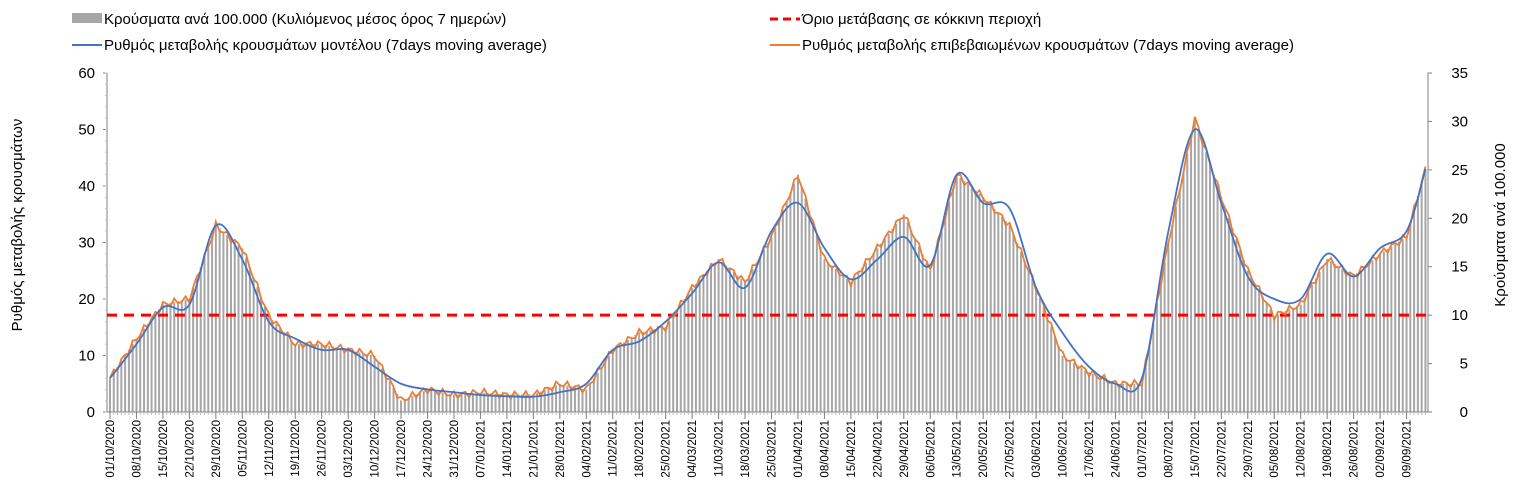 The height and width of the screenshot is (492, 1522). What do you see at coordinates (1459, 315) in the screenshot?
I see `right-tick-label: 10` at bounding box center [1459, 315].